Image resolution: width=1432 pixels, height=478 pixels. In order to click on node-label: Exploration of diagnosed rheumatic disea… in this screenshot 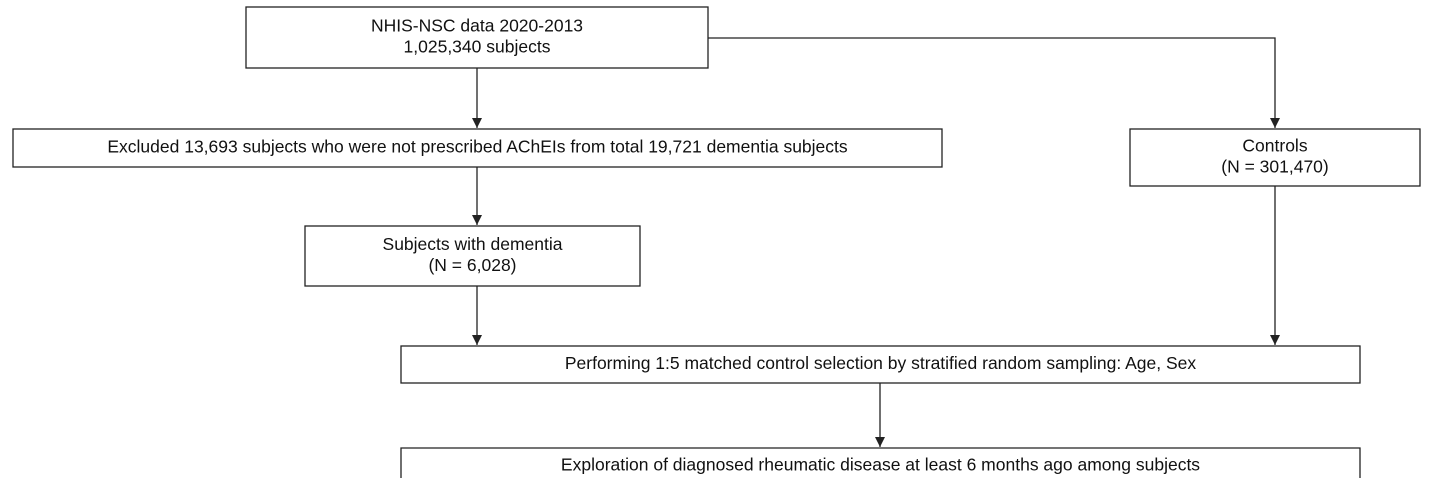, I will do `click(880, 465)`.